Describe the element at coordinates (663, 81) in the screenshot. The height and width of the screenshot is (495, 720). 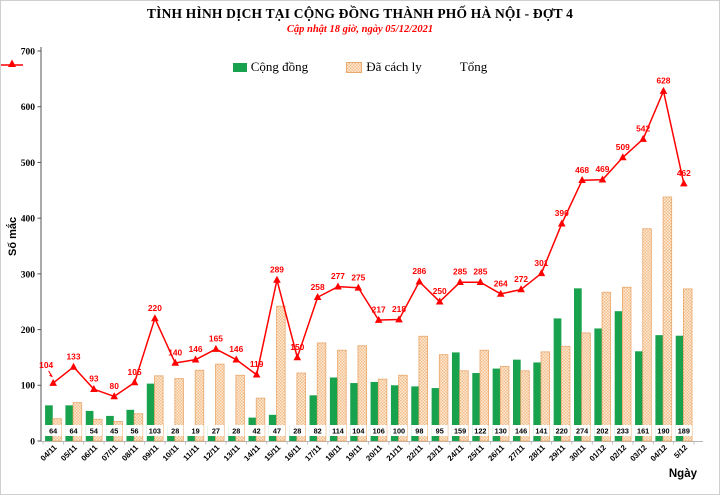
I see `total-value-label: 628` at that location.